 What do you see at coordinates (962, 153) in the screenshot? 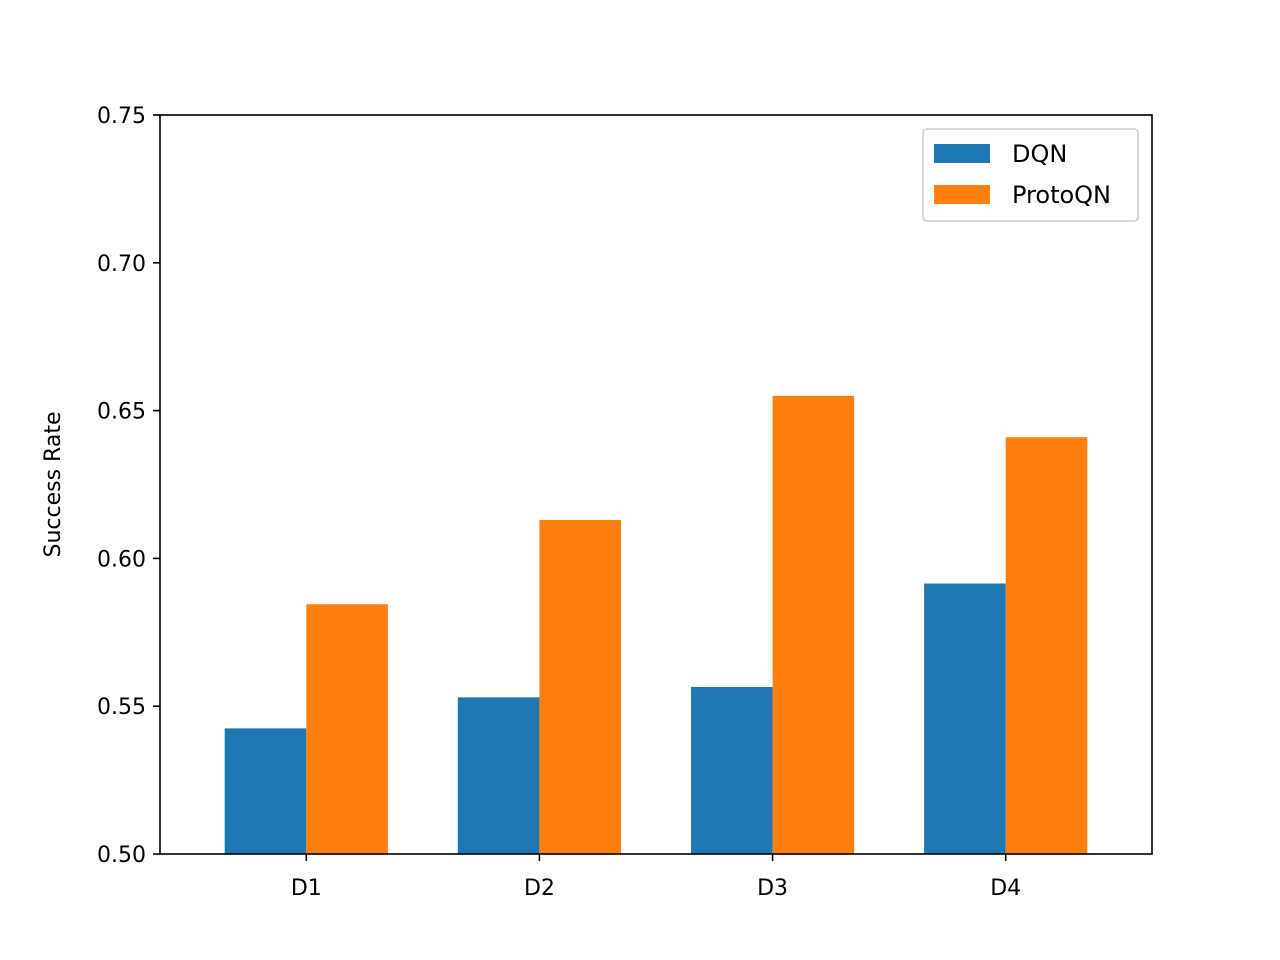
I see `legend-swatch-dqn` at bounding box center [962, 153].